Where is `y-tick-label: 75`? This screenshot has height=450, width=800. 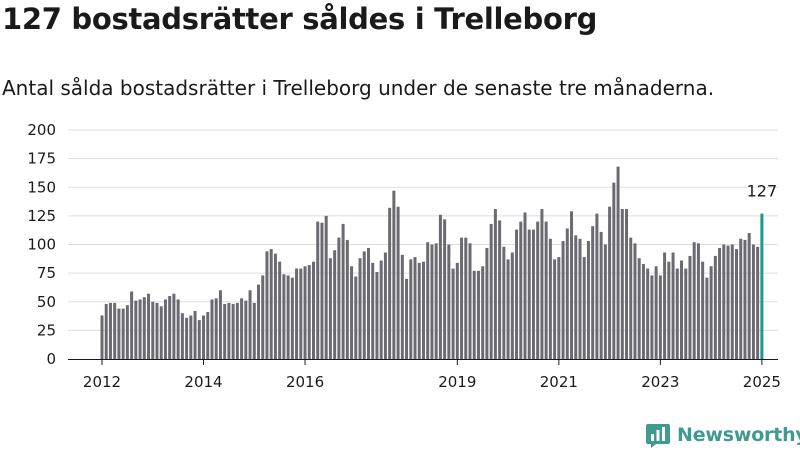 y-tick-label: 75 is located at coordinates (46, 273).